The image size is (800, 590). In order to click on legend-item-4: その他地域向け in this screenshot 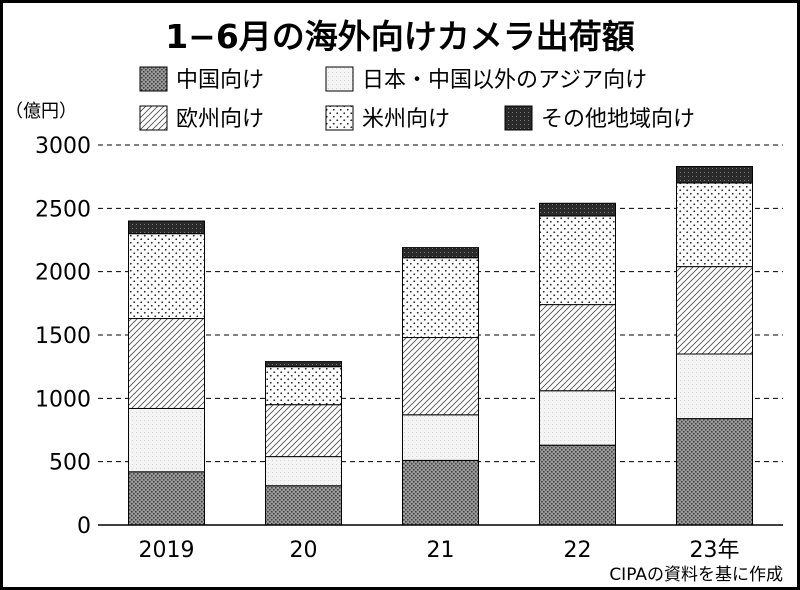, I will do `click(599, 118)`.